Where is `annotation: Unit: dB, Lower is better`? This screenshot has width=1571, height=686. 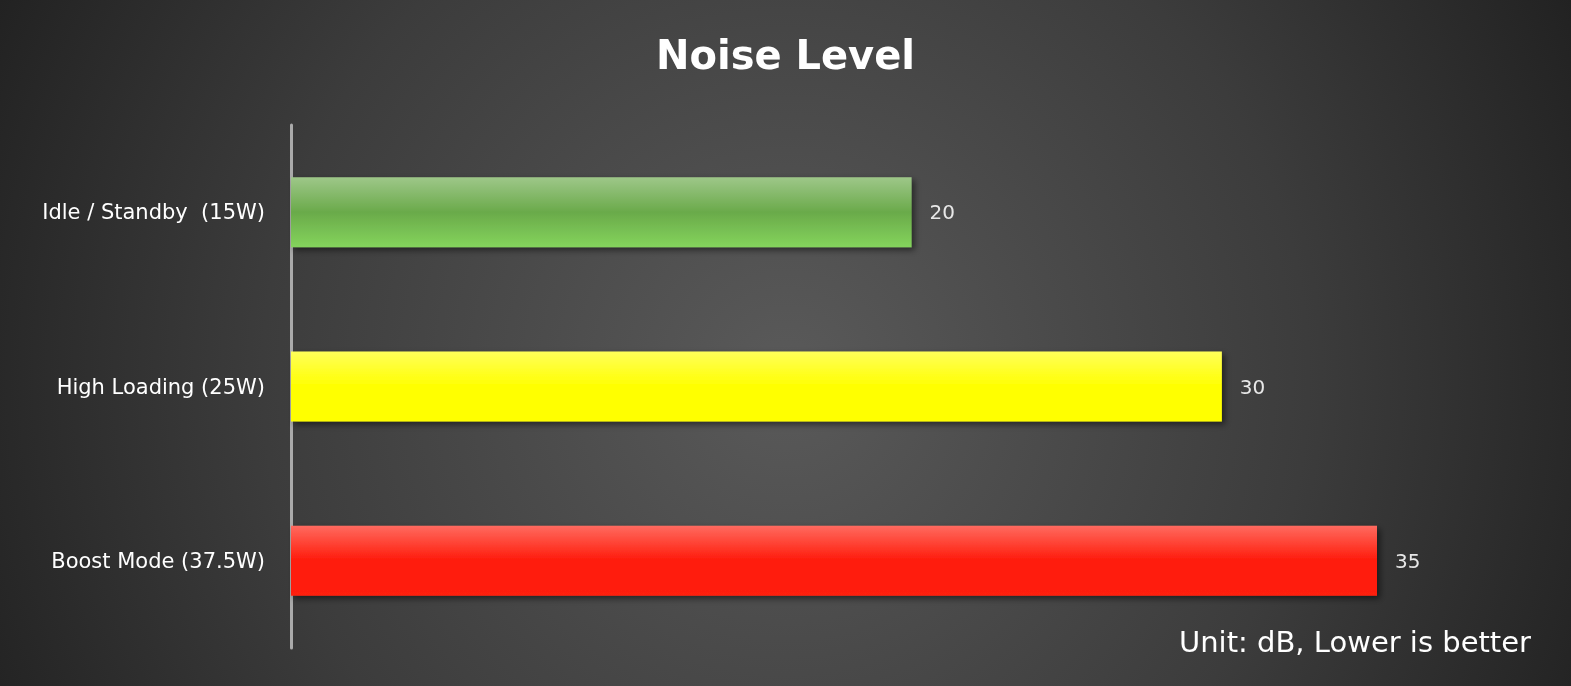
annotation: Unit: dB, Lower is better is located at coordinates (1355, 641).